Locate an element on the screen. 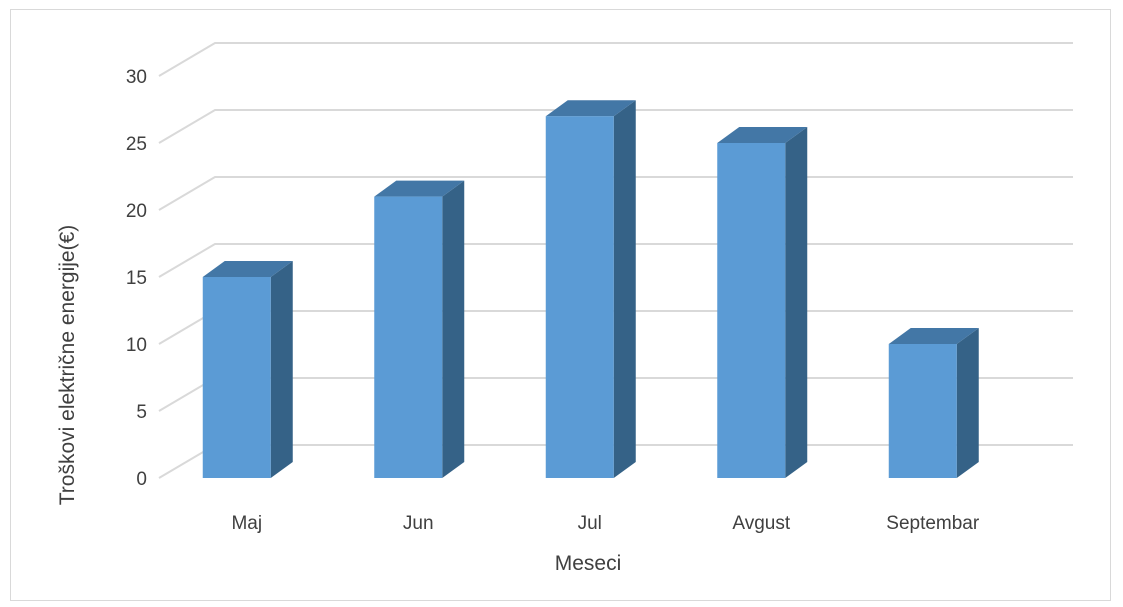 This screenshot has width=1123, height=607. x-tick-label: Avgust is located at coordinates (761, 523).